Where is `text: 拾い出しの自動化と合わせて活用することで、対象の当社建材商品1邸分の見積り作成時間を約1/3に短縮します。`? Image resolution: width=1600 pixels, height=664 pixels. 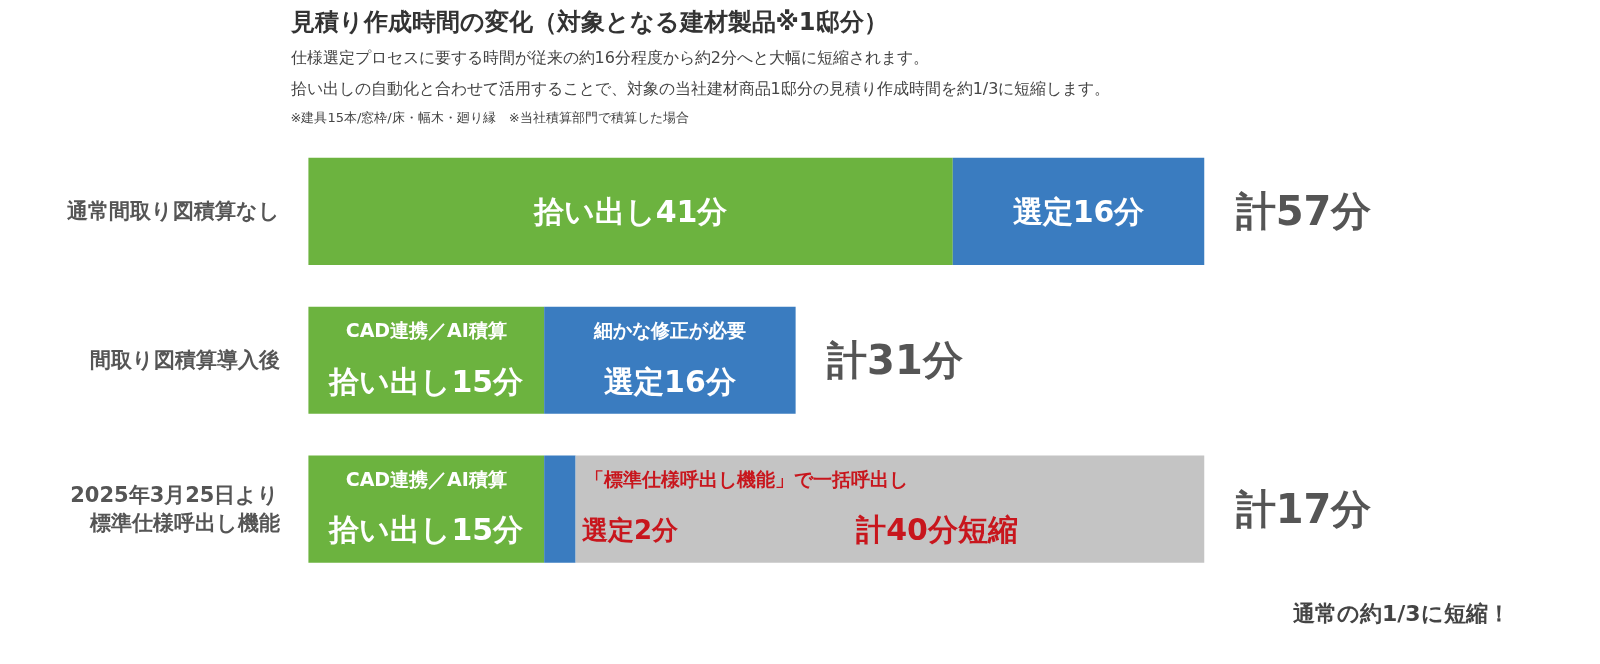 text: 拾い出しの自動化と合わせて活用することで、対象の当社建材商品1邸分の見積り作成時間を約1/3に短縮します。 is located at coordinates (700, 88).